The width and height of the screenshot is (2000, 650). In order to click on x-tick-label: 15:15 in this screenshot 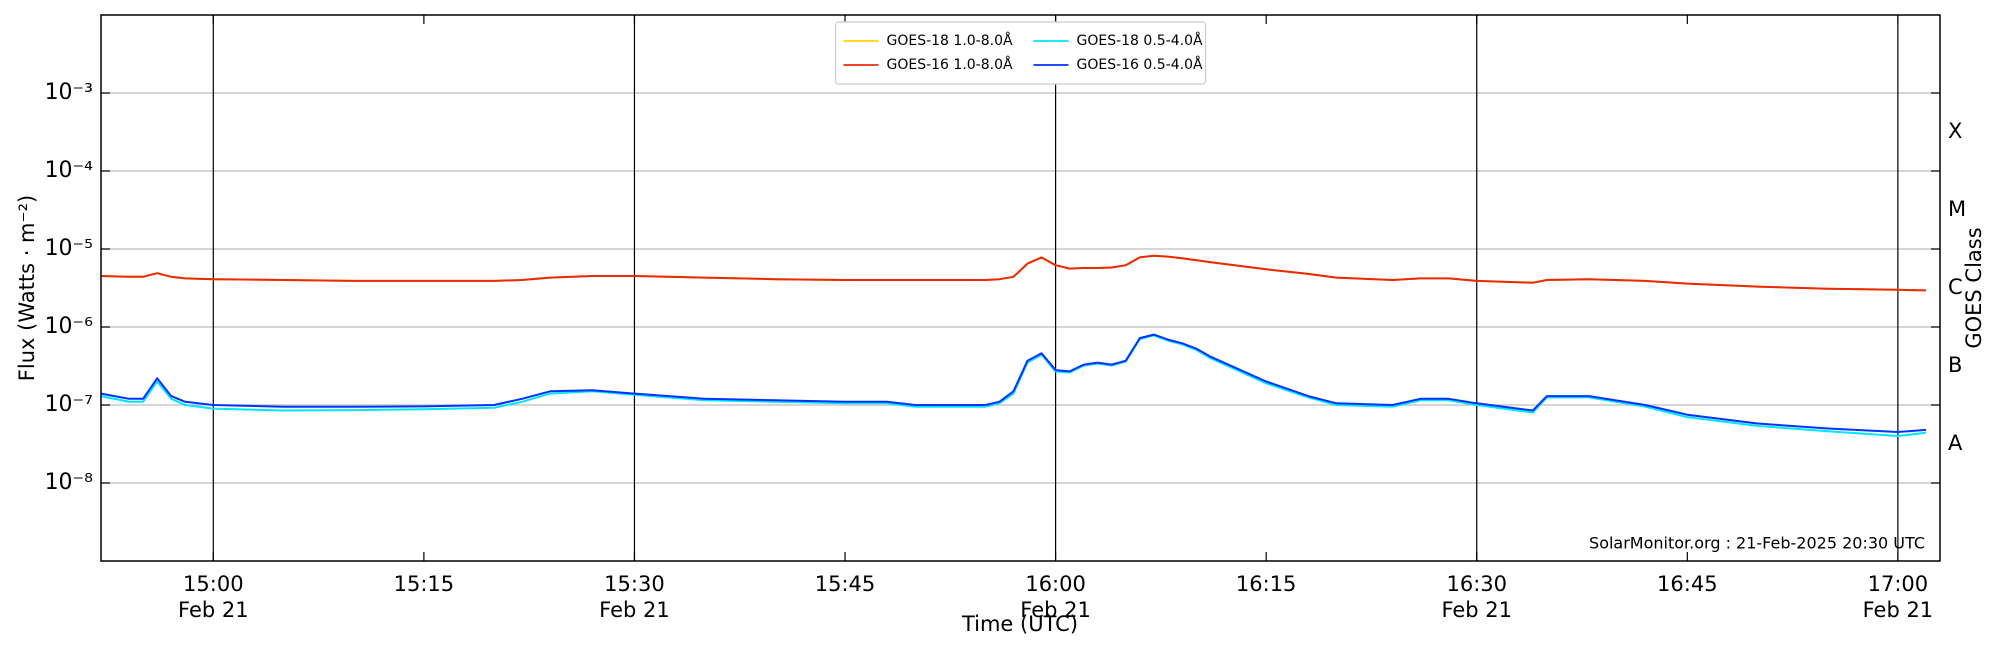, I will do `click(424, 584)`.